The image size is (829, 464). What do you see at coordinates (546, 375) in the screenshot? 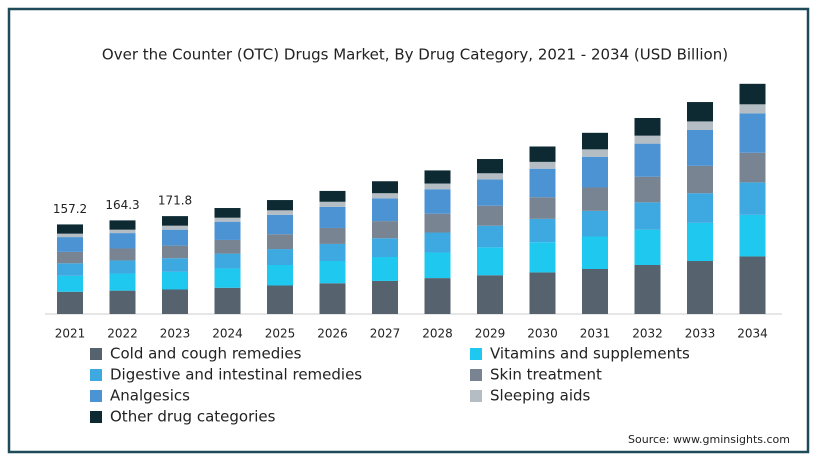
I see `legend-label: Skin treatment` at bounding box center [546, 375].